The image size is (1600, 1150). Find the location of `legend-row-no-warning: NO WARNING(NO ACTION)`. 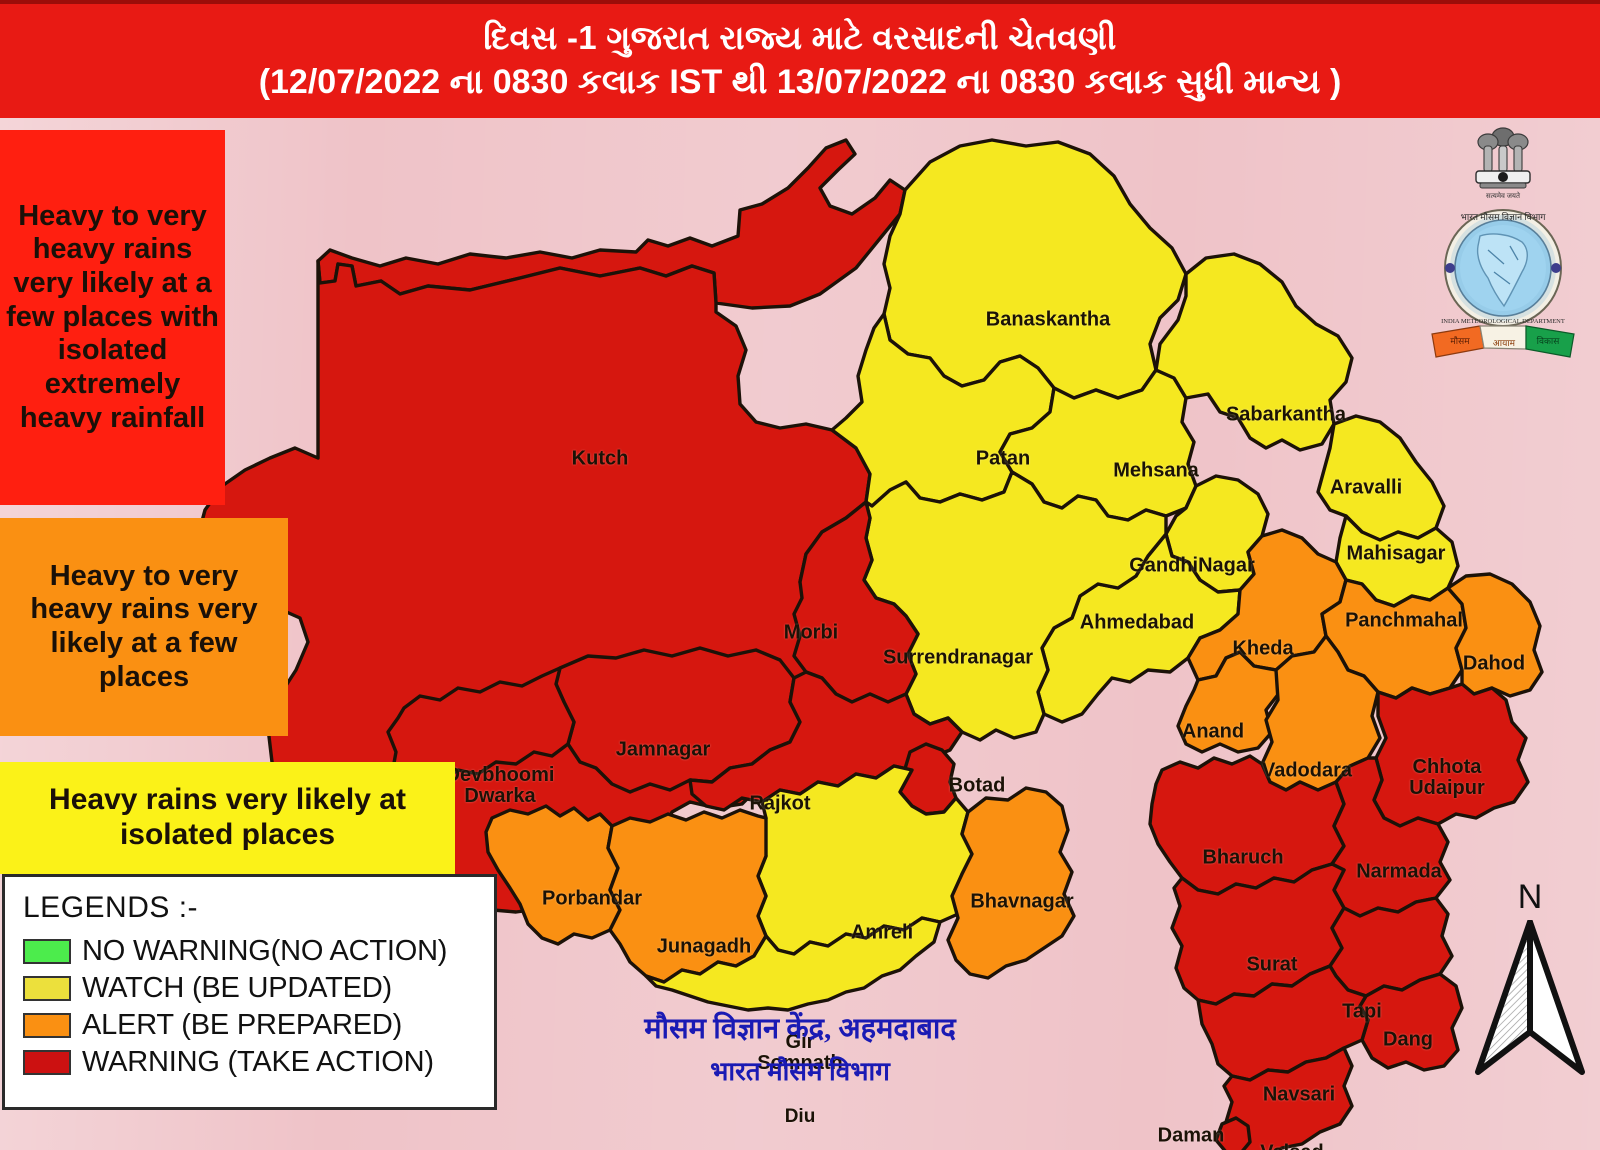

legend-row-no-warning: NO WARNING(NO ACTION) is located at coordinates (258, 951).